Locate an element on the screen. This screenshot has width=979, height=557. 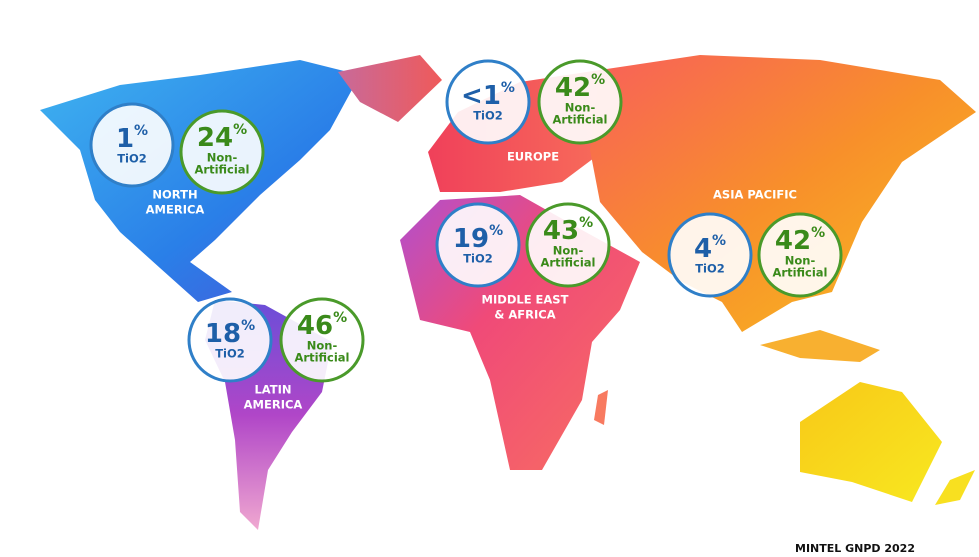
stat-bubble: 46%Non-Artificial is located at coordinates (322, 340).